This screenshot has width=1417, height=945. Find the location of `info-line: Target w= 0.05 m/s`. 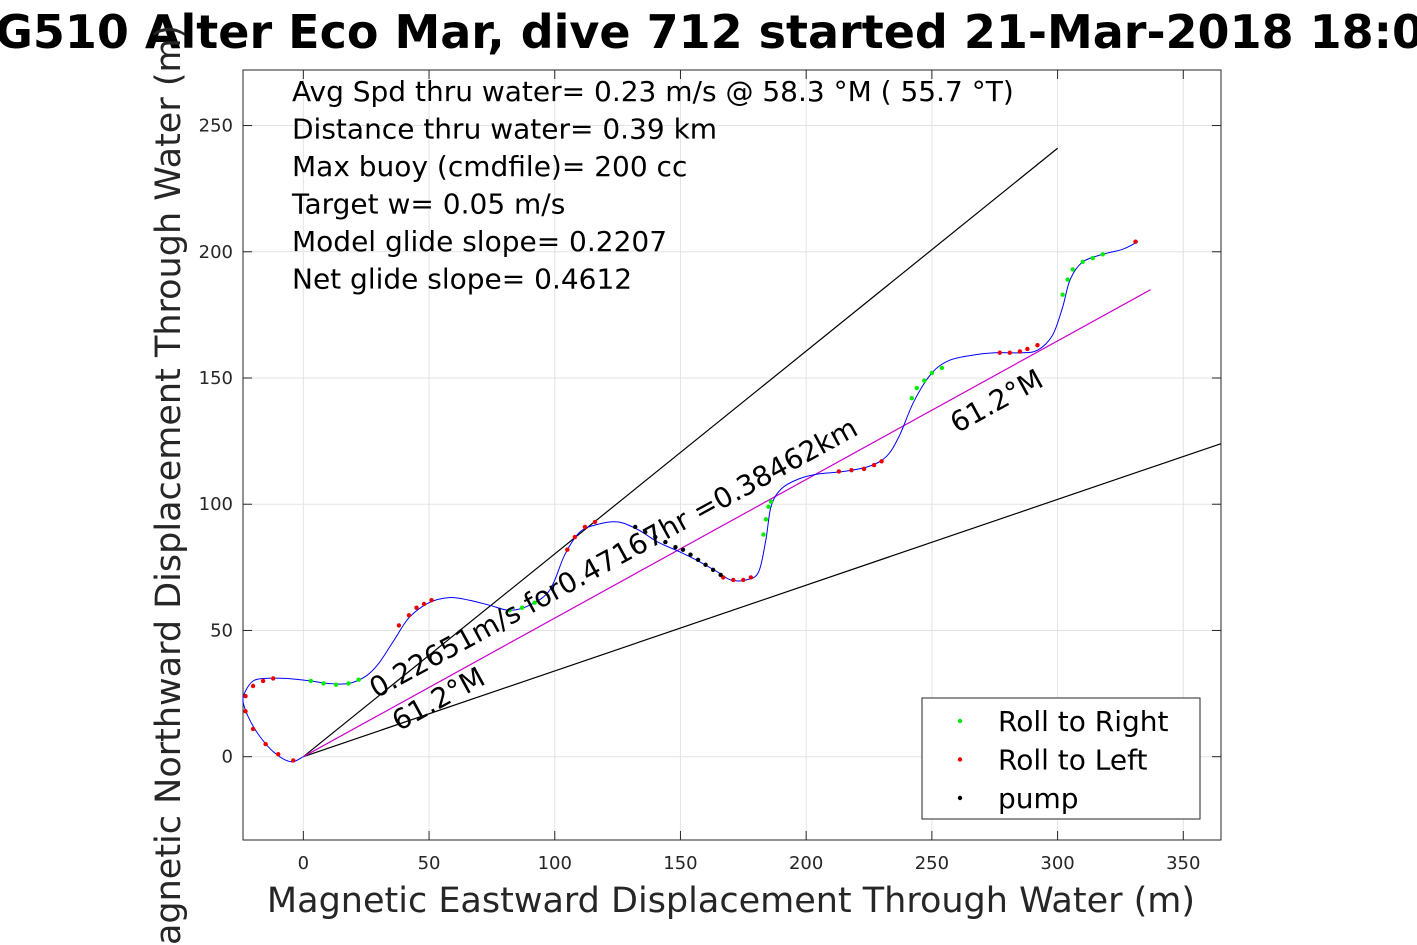

info-line: Target w= 0.05 m/s is located at coordinates (428, 204).